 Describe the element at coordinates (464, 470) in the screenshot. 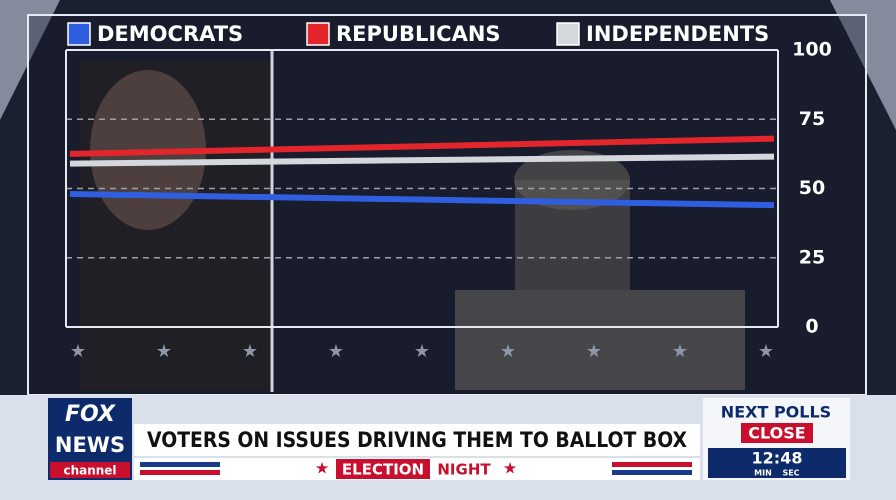

I see `show-word: NIGHT` at that location.